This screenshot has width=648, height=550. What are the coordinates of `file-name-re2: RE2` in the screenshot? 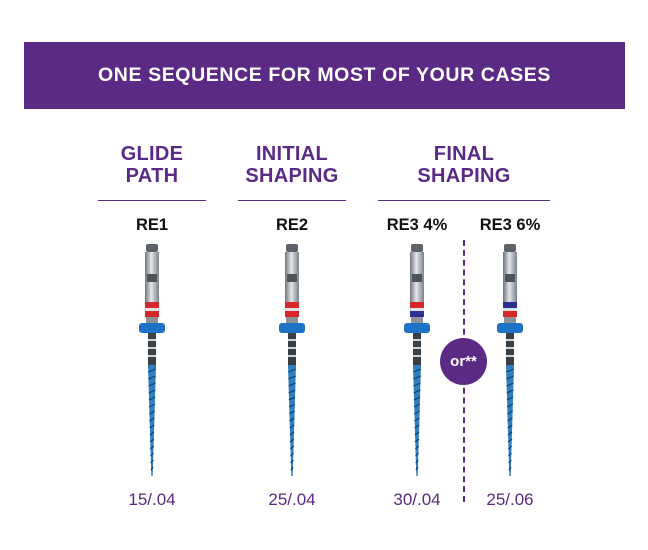 It's located at (292, 225).